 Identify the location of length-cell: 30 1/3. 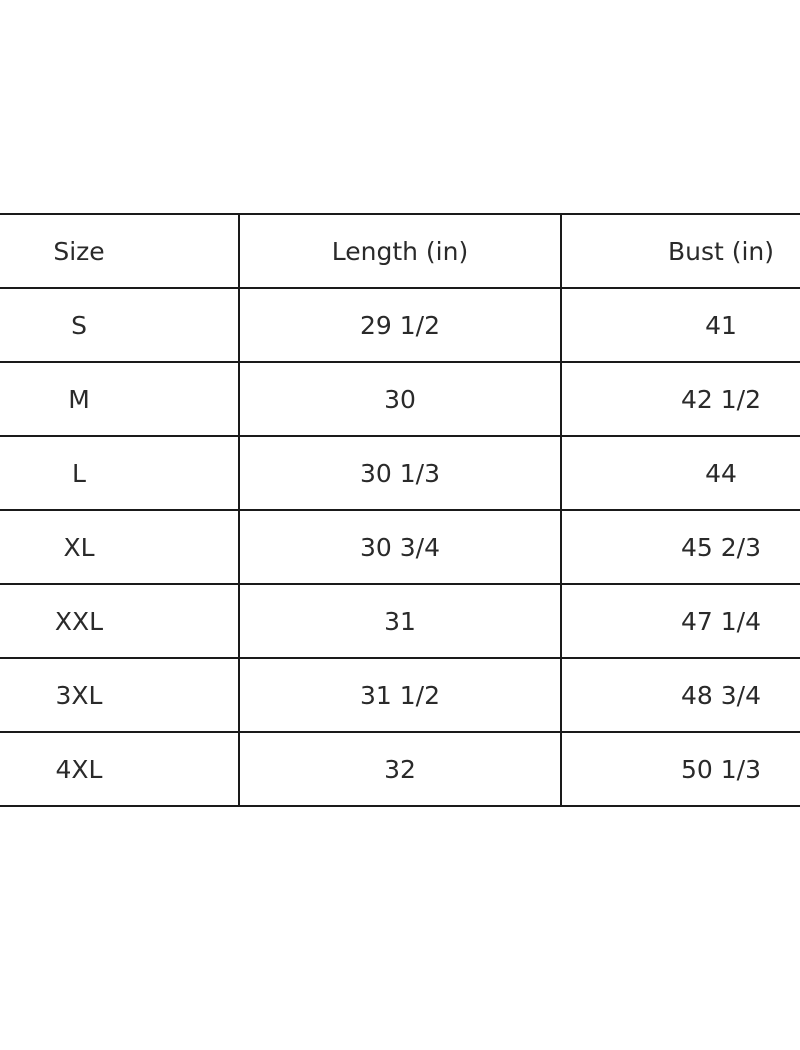
(400, 473).